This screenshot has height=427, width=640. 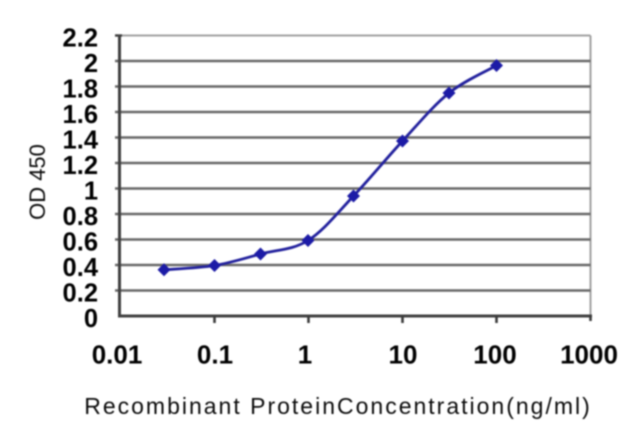 I want to click on svg-text:Recombinant ProteinConcentrati: Recombinant ProteinConcentration(ng/ml), so click(x=338, y=406).